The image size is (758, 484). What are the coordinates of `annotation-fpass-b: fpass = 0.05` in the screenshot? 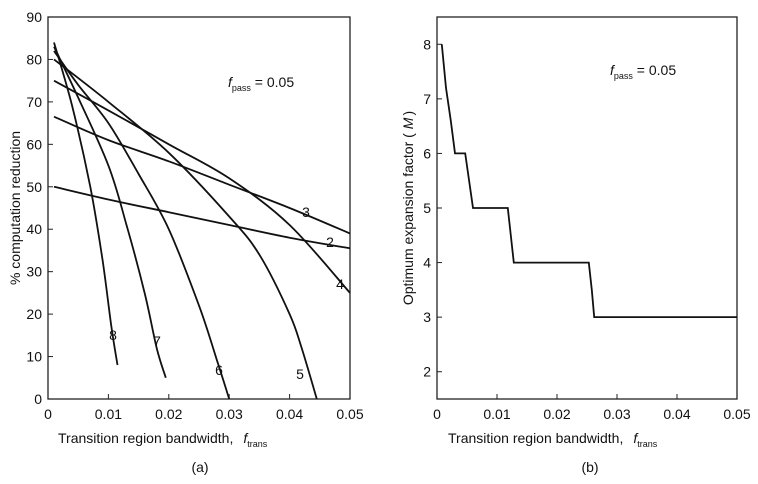 It's located at (643, 71).